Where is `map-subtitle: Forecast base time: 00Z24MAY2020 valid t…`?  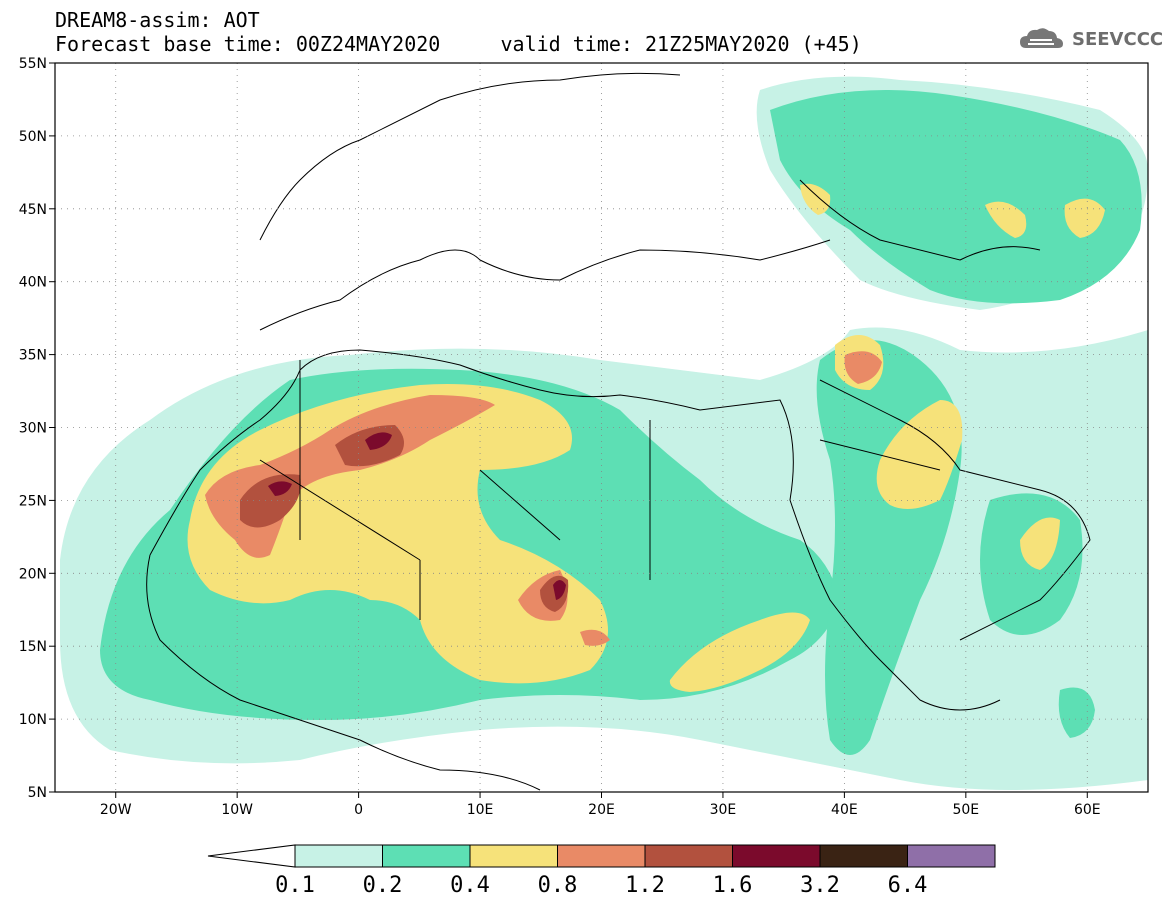
map-subtitle: Forecast base time: 00Z24MAY2020 valid t… is located at coordinates (458, 44).